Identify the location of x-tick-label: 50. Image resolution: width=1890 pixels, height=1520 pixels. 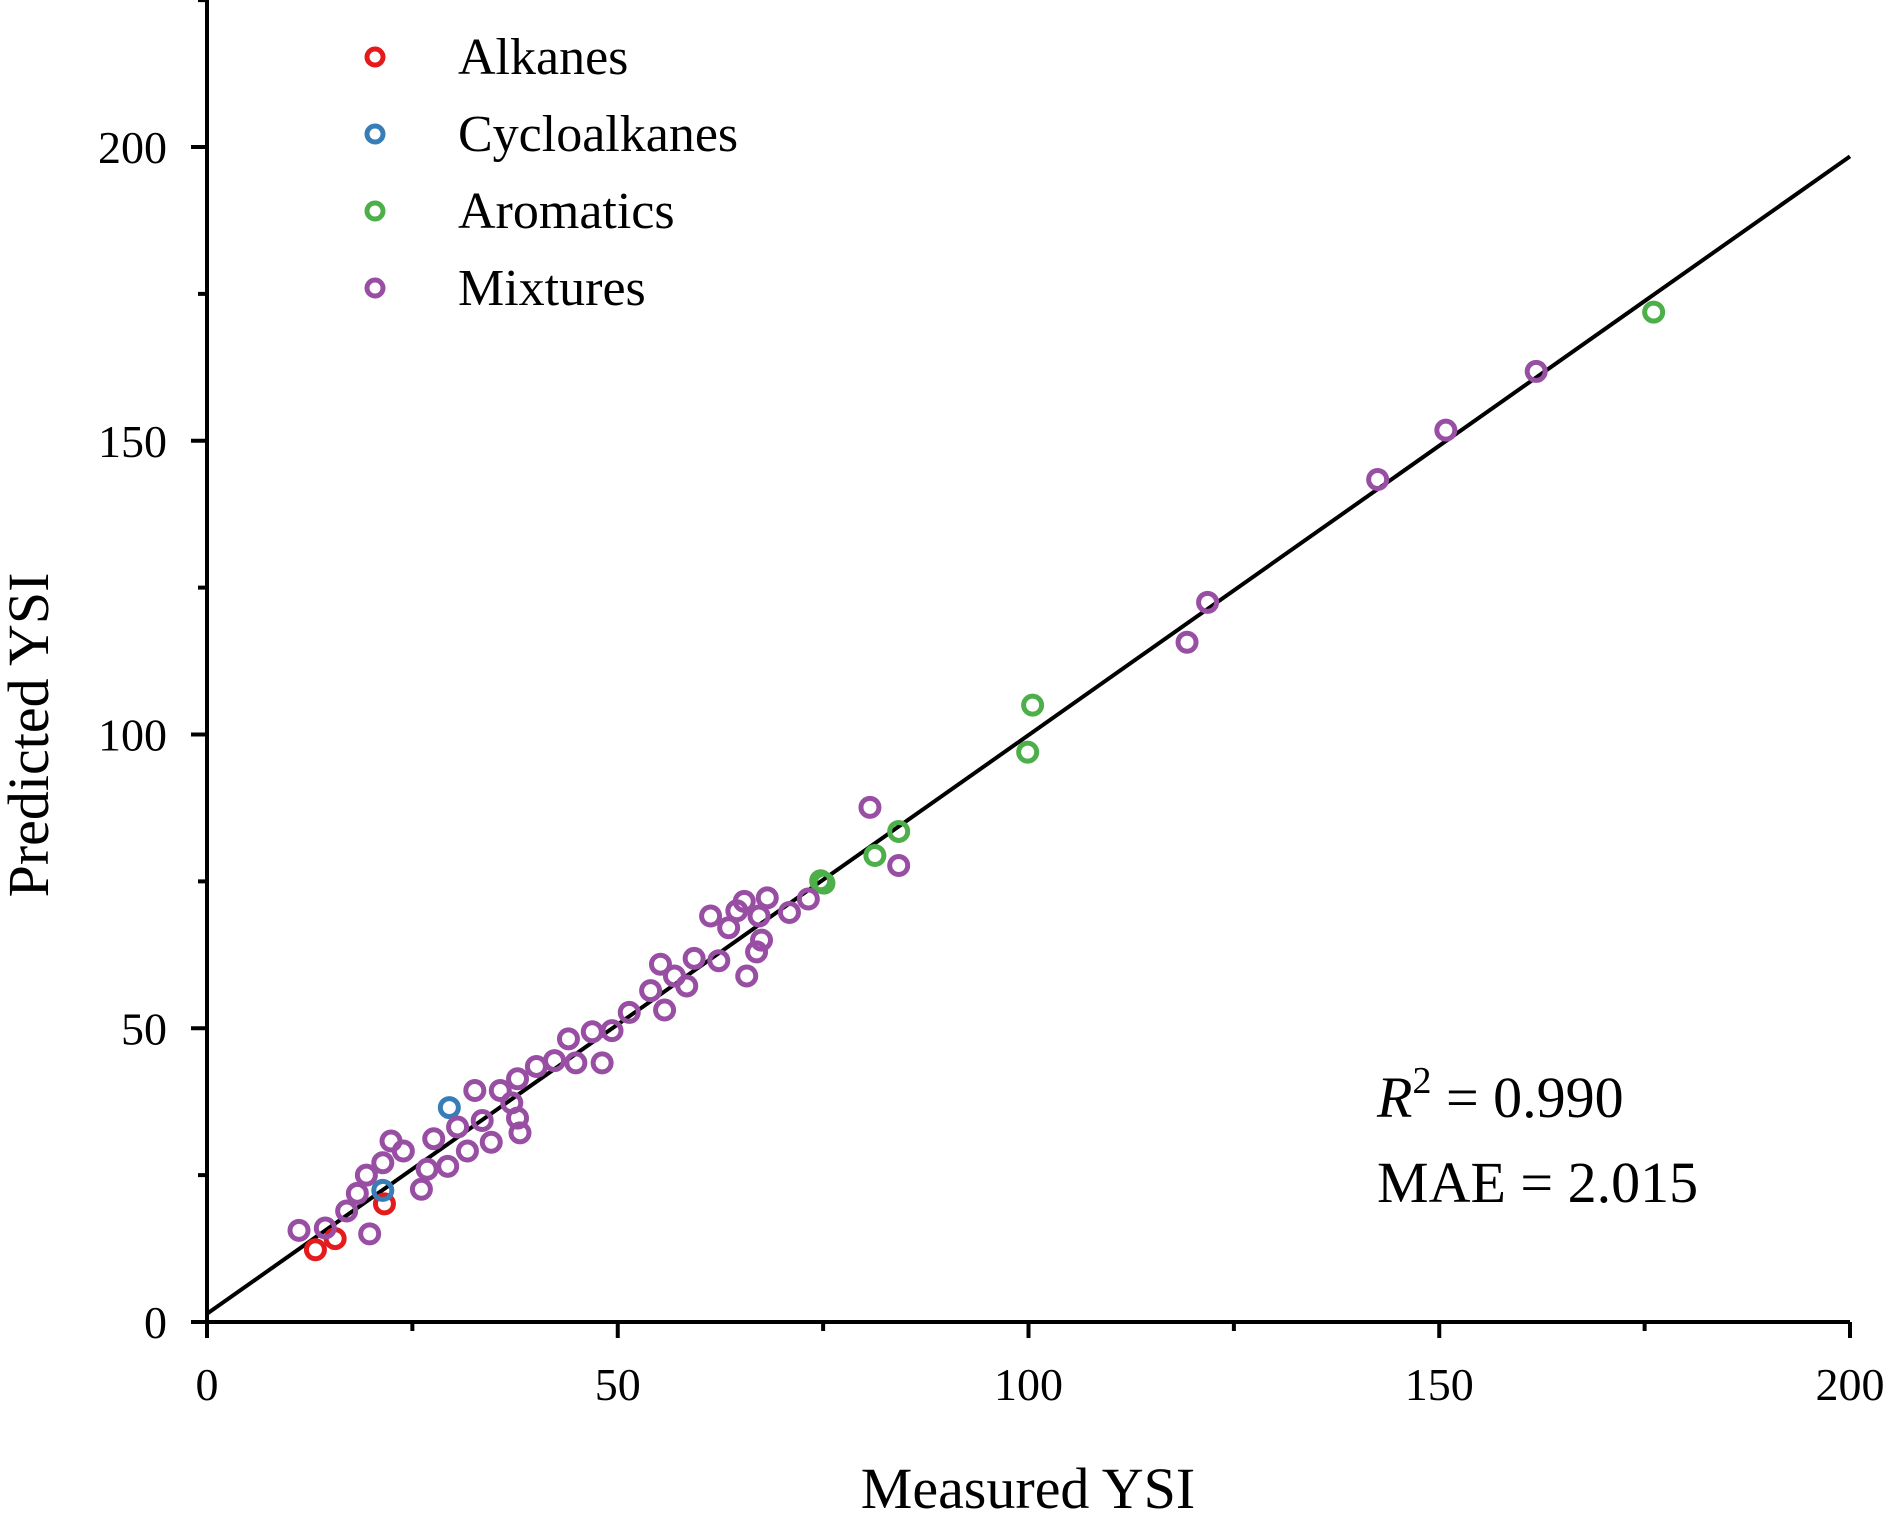
(618, 1384).